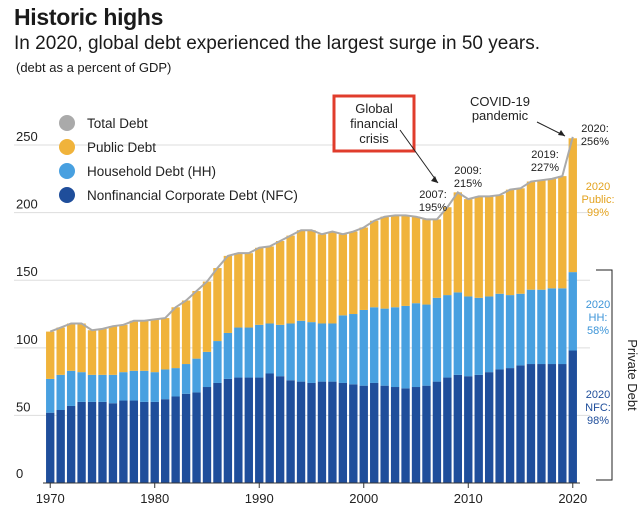 This screenshot has width=640, height=514. Describe the element at coordinates (248, 290) in the screenshot. I see `bar-public-1989` at that location.